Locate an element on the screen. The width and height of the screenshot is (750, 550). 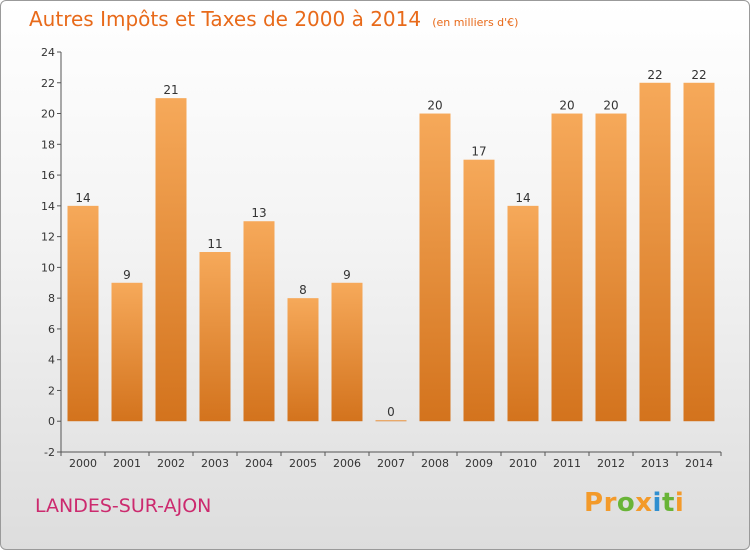
x-tick-label: 2003 is located at coordinates (215, 463).